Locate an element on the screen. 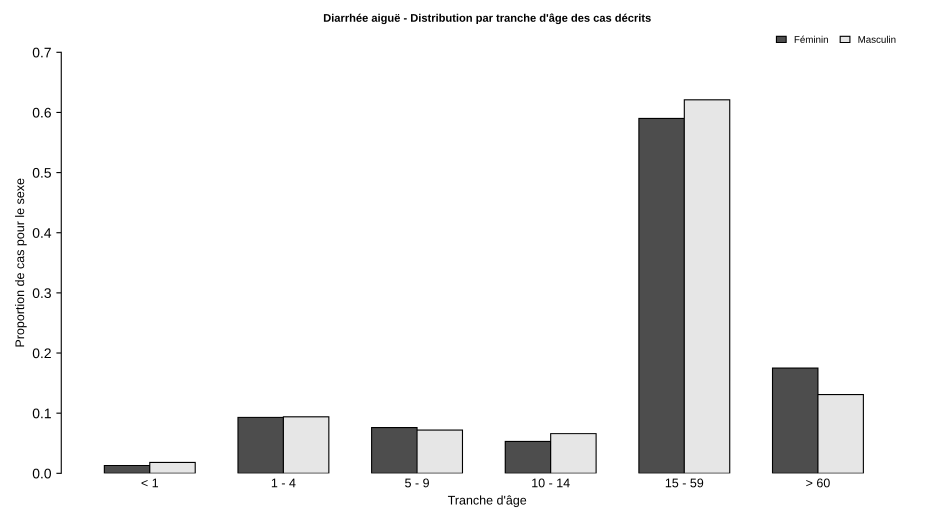  x-tick-label: 10 - 14 is located at coordinates (551, 483).